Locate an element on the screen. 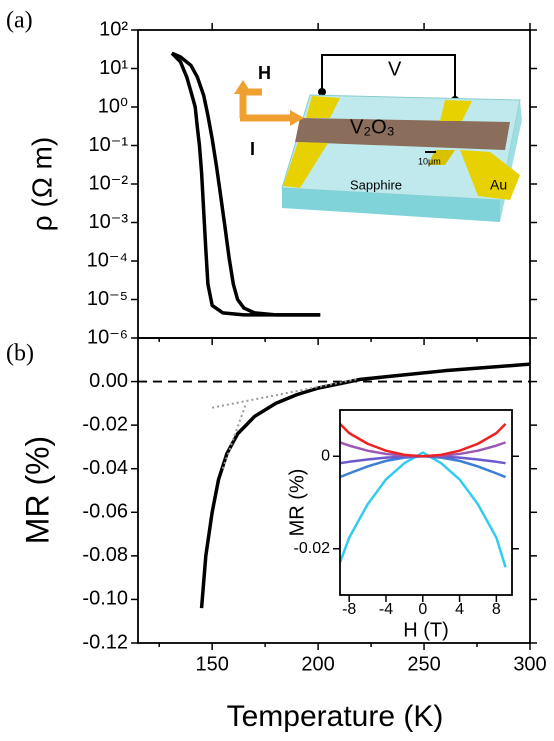 This screenshot has height=741, width=554. substrate-side is located at coordinates (391, 205).